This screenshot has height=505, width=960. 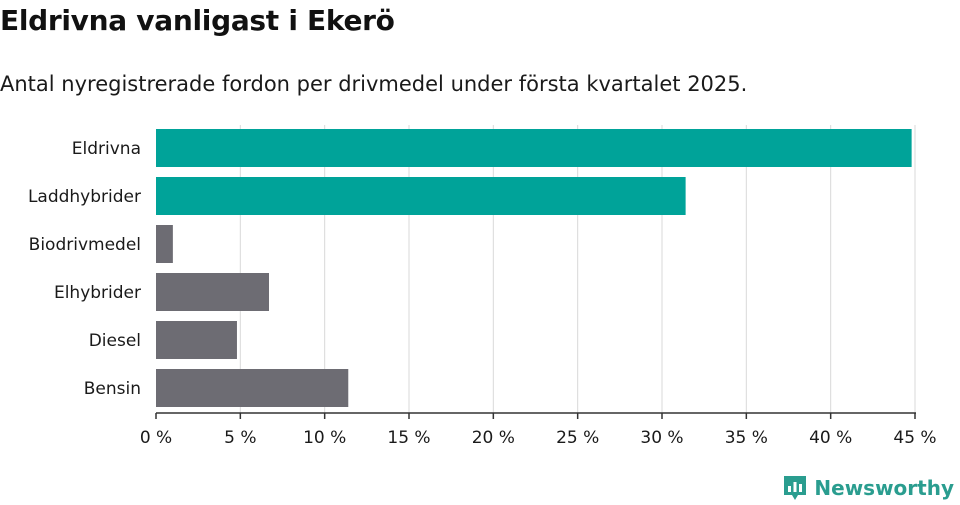 What do you see at coordinates (213, 292) in the screenshot?
I see `bar-elhybrider` at bounding box center [213, 292].